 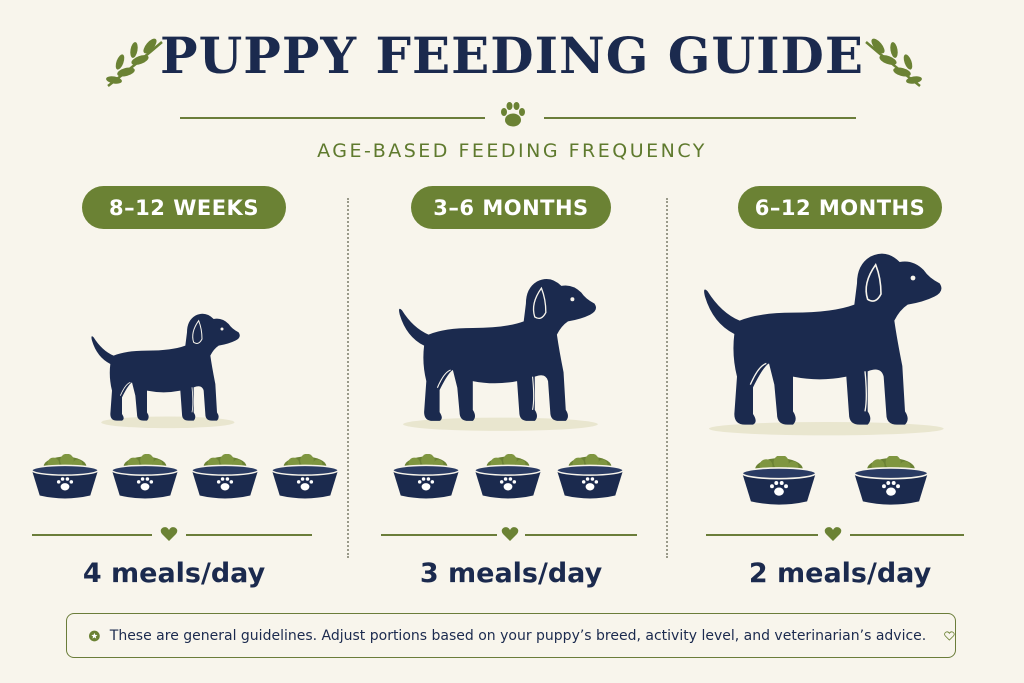 I want to click on heart-outline-icon, so click(x=949, y=635).